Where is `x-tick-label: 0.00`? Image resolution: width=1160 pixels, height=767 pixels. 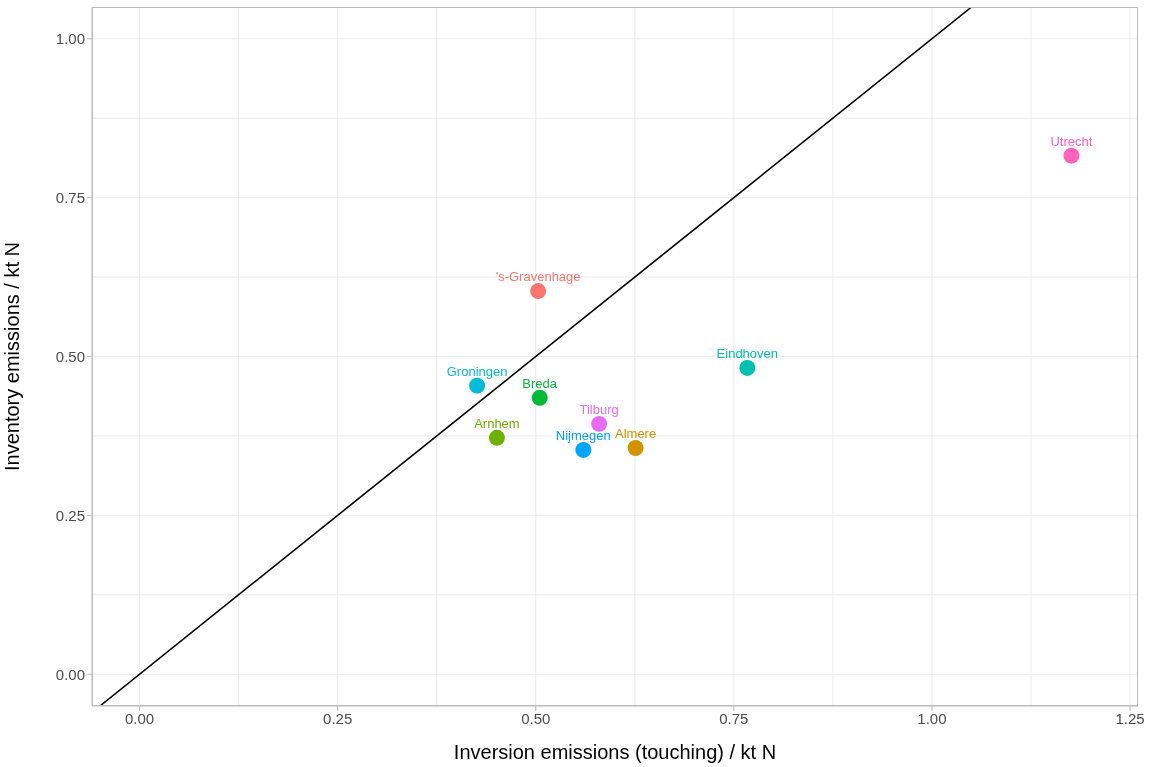
x-tick-label: 0.00 is located at coordinates (139, 718).